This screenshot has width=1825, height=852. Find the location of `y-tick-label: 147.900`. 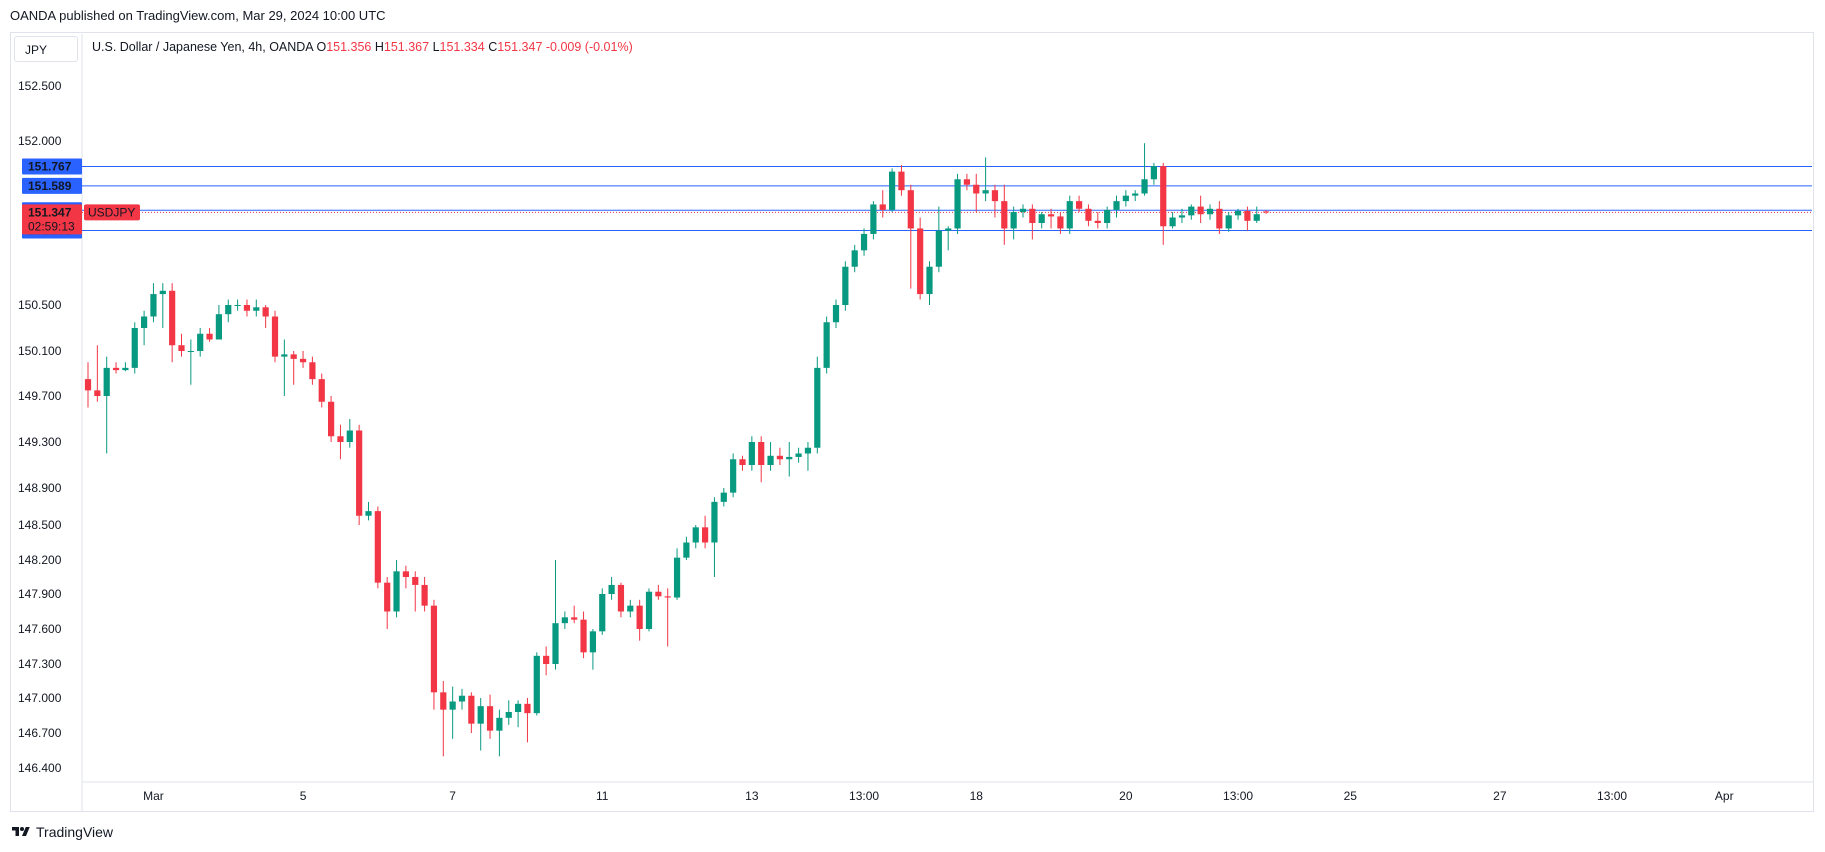

y-tick-label: 147.900 is located at coordinates (40, 594).